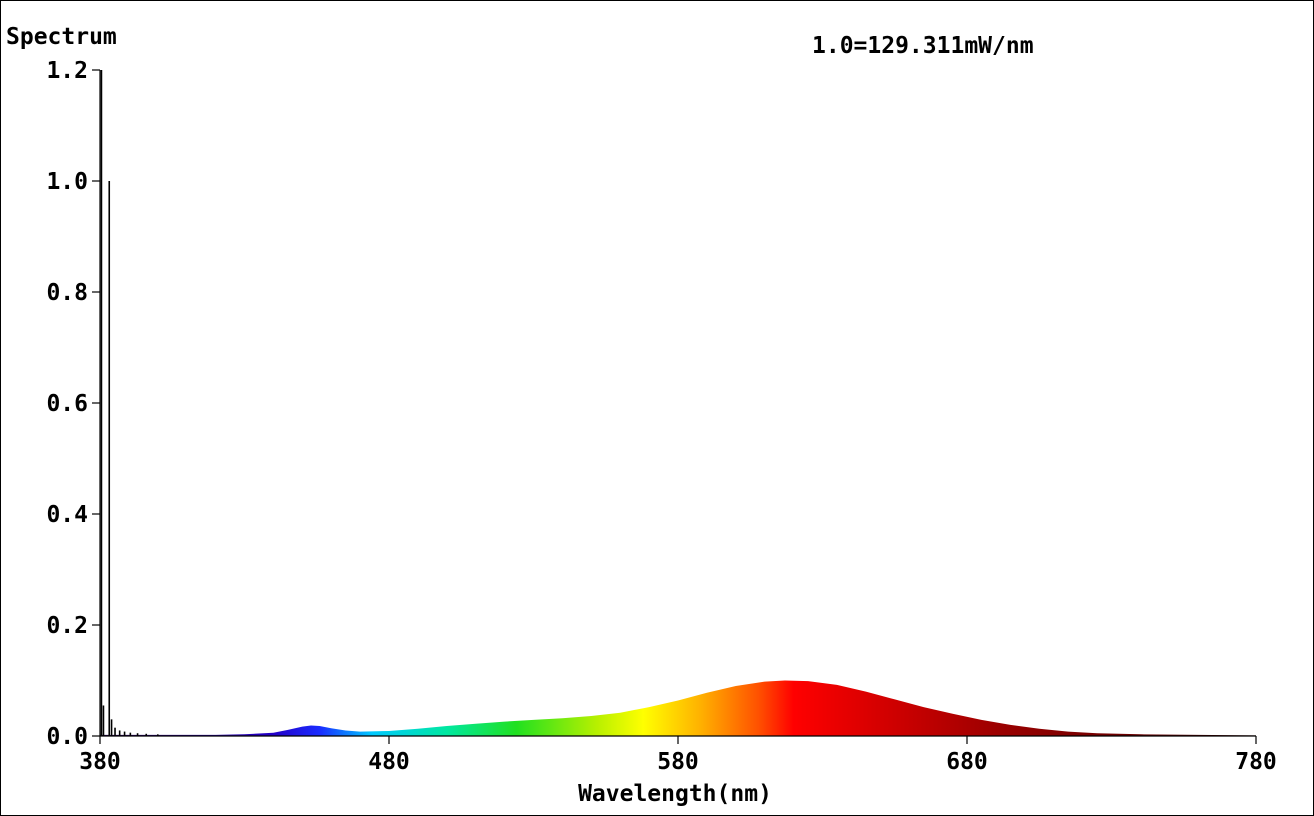 This screenshot has width=1314, height=816. Describe the element at coordinates (675, 794) in the screenshot. I see `x-axis-label: Wavelength(nm)` at that location.